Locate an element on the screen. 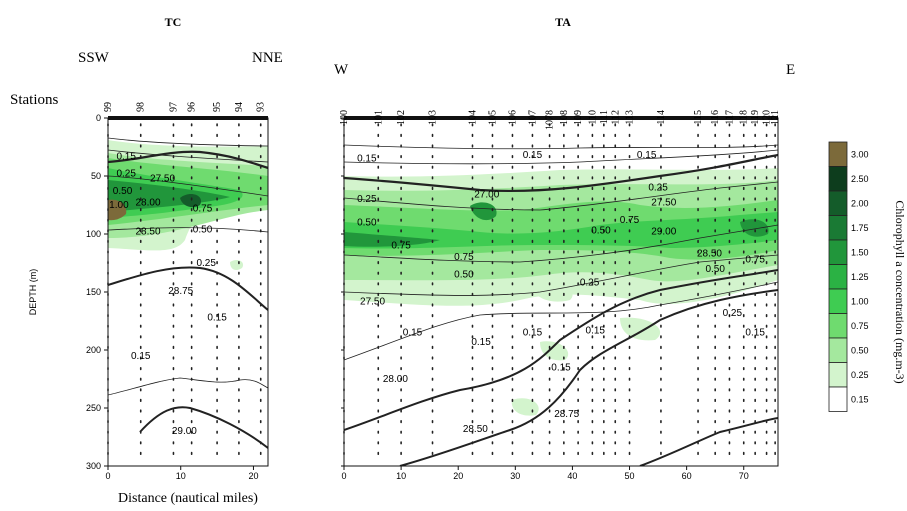 The image size is (907, 511). ta-station-label: 106 is located at coordinates (512, 117).